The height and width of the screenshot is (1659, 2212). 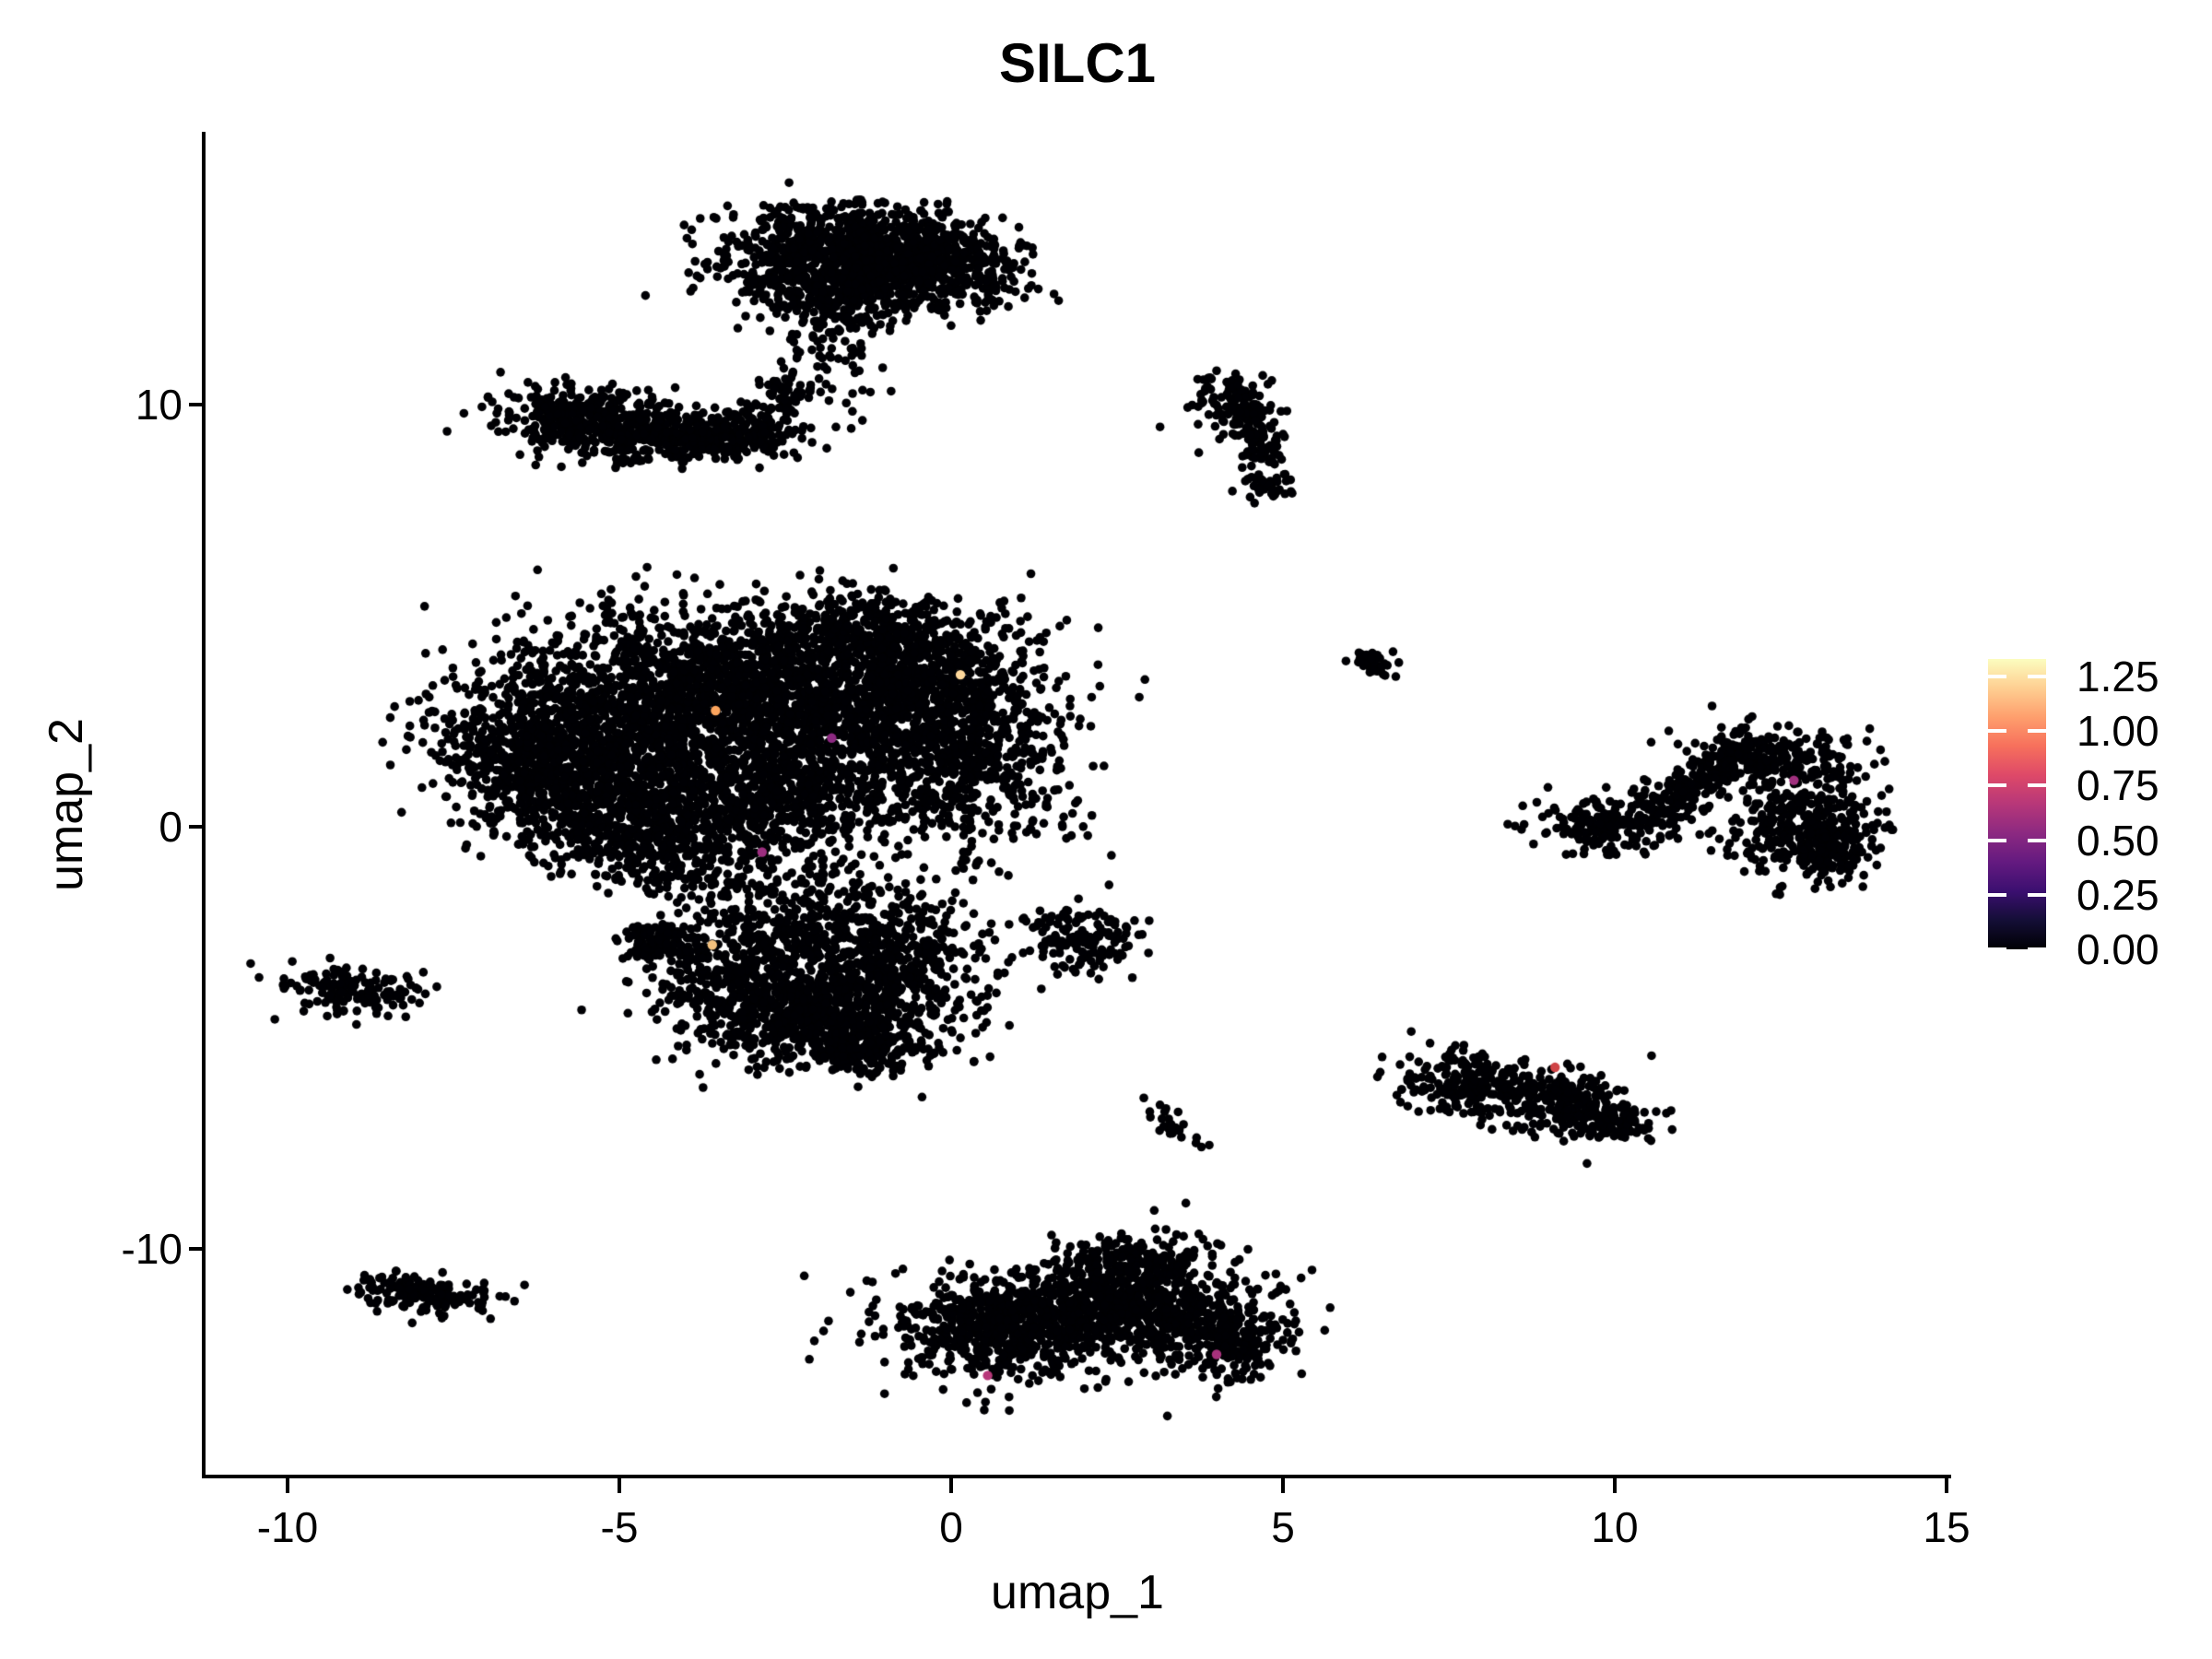 I want to click on y-axis-title: umap_2, so click(x=66, y=804).